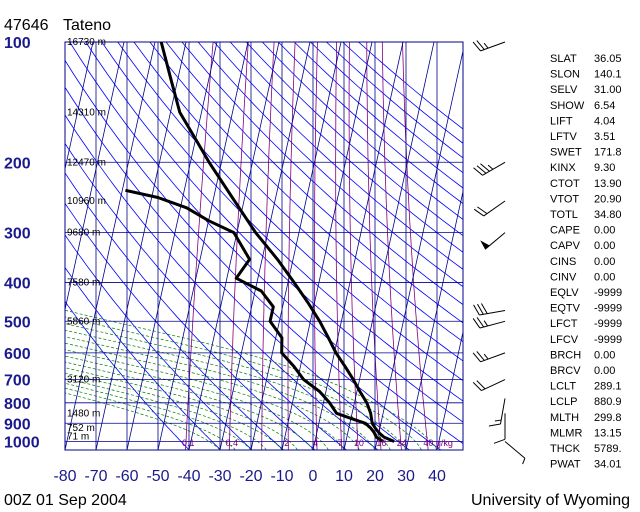 This screenshot has width=640, height=512. I want to click on pressure-tick-label: 300, so click(17, 234).